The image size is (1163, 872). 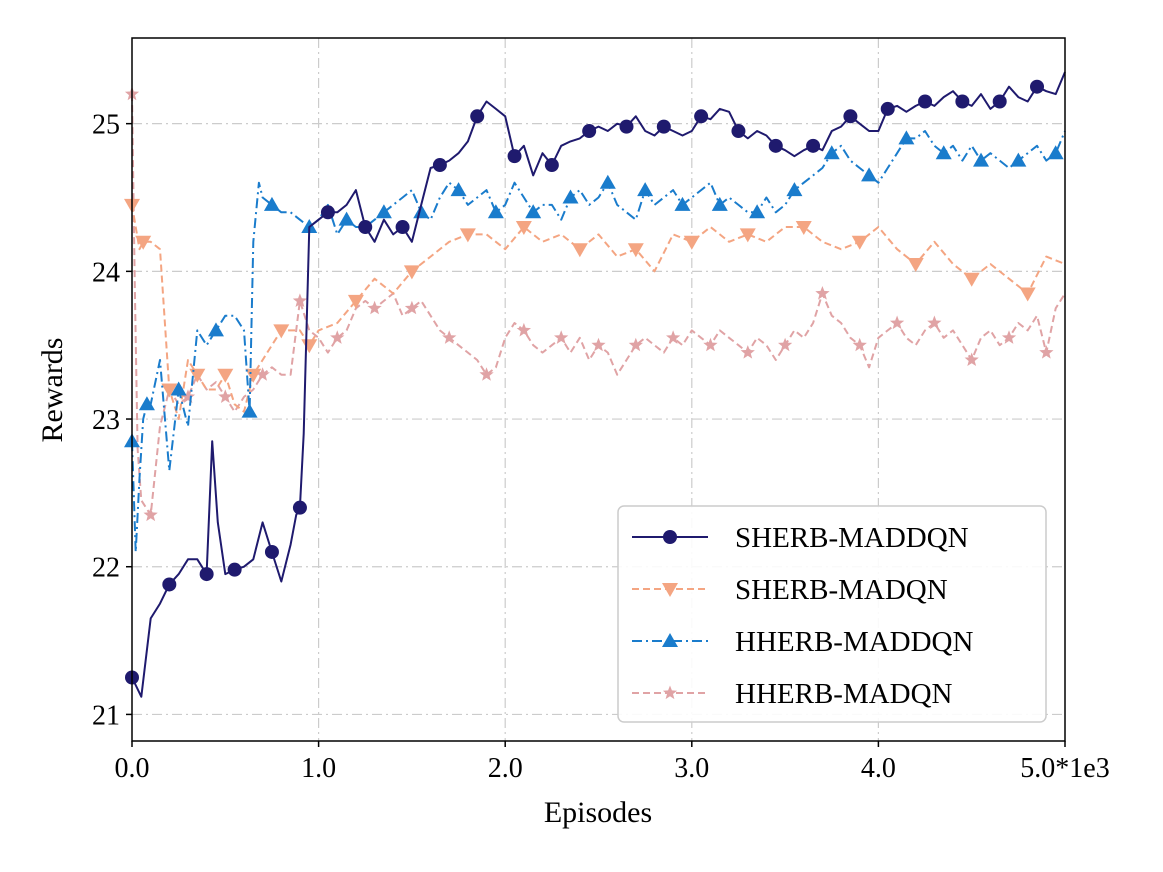 What do you see at coordinates (106, 420) in the screenshot?
I see `y-tick-label: 23` at bounding box center [106, 420].